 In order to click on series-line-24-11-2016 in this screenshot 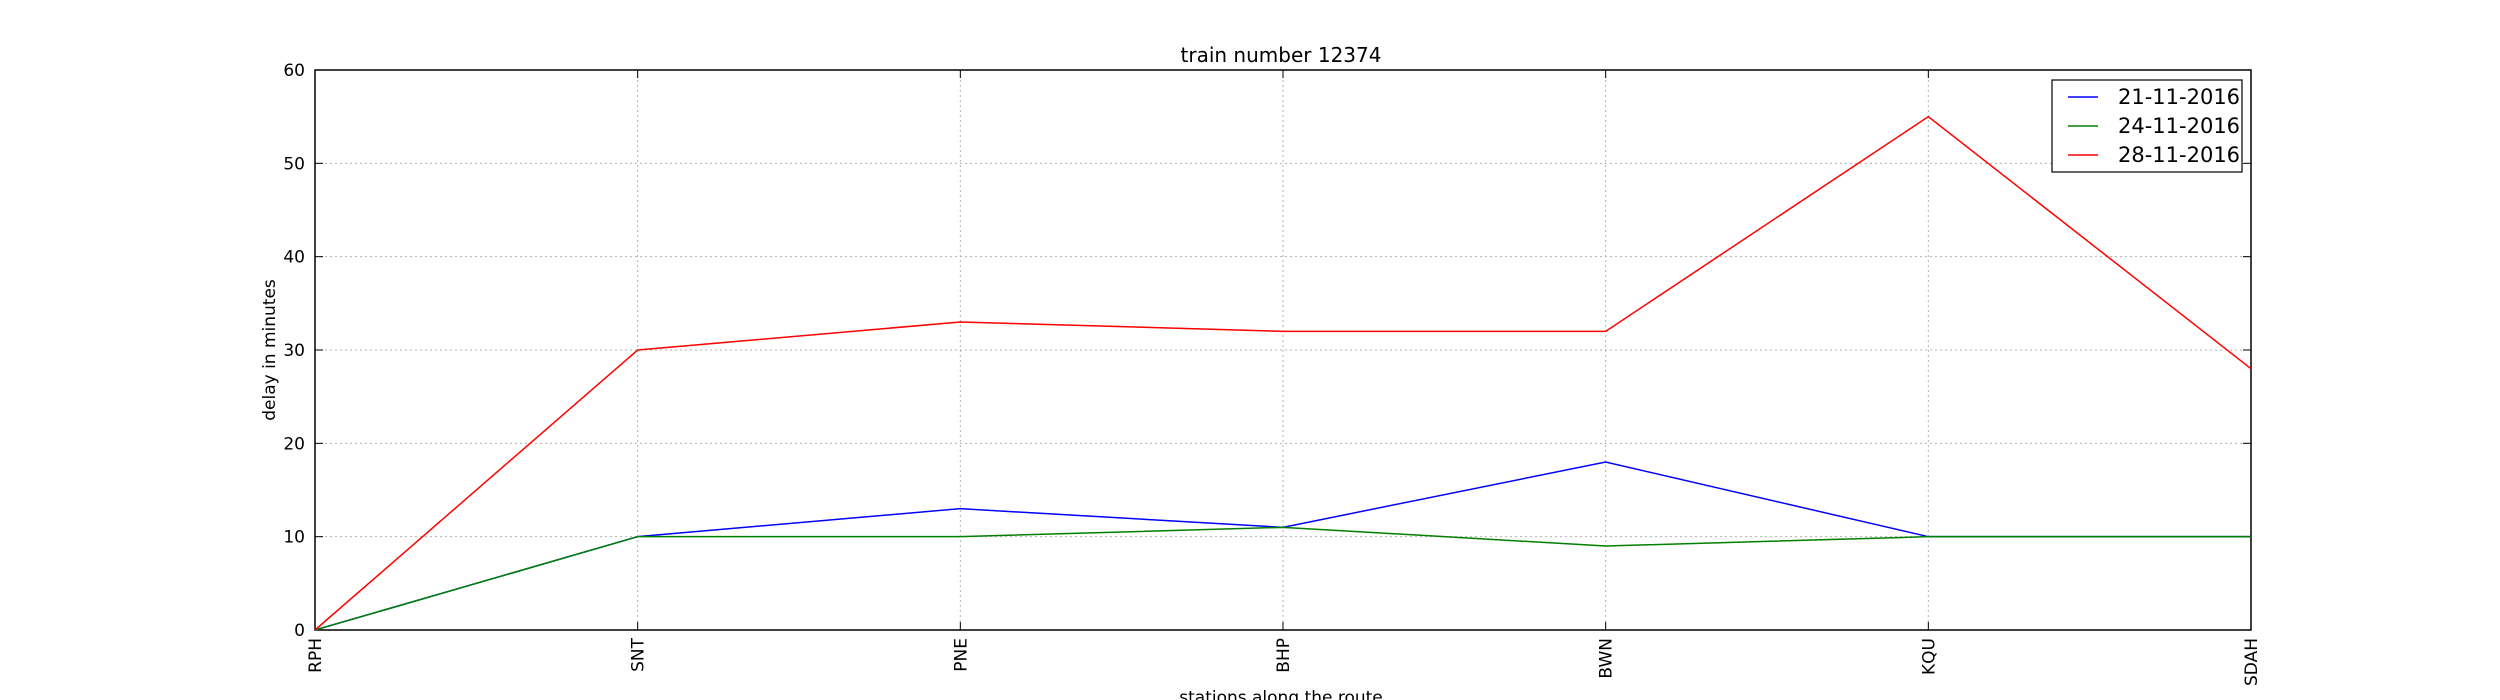, I will do `click(1282, 578)`.